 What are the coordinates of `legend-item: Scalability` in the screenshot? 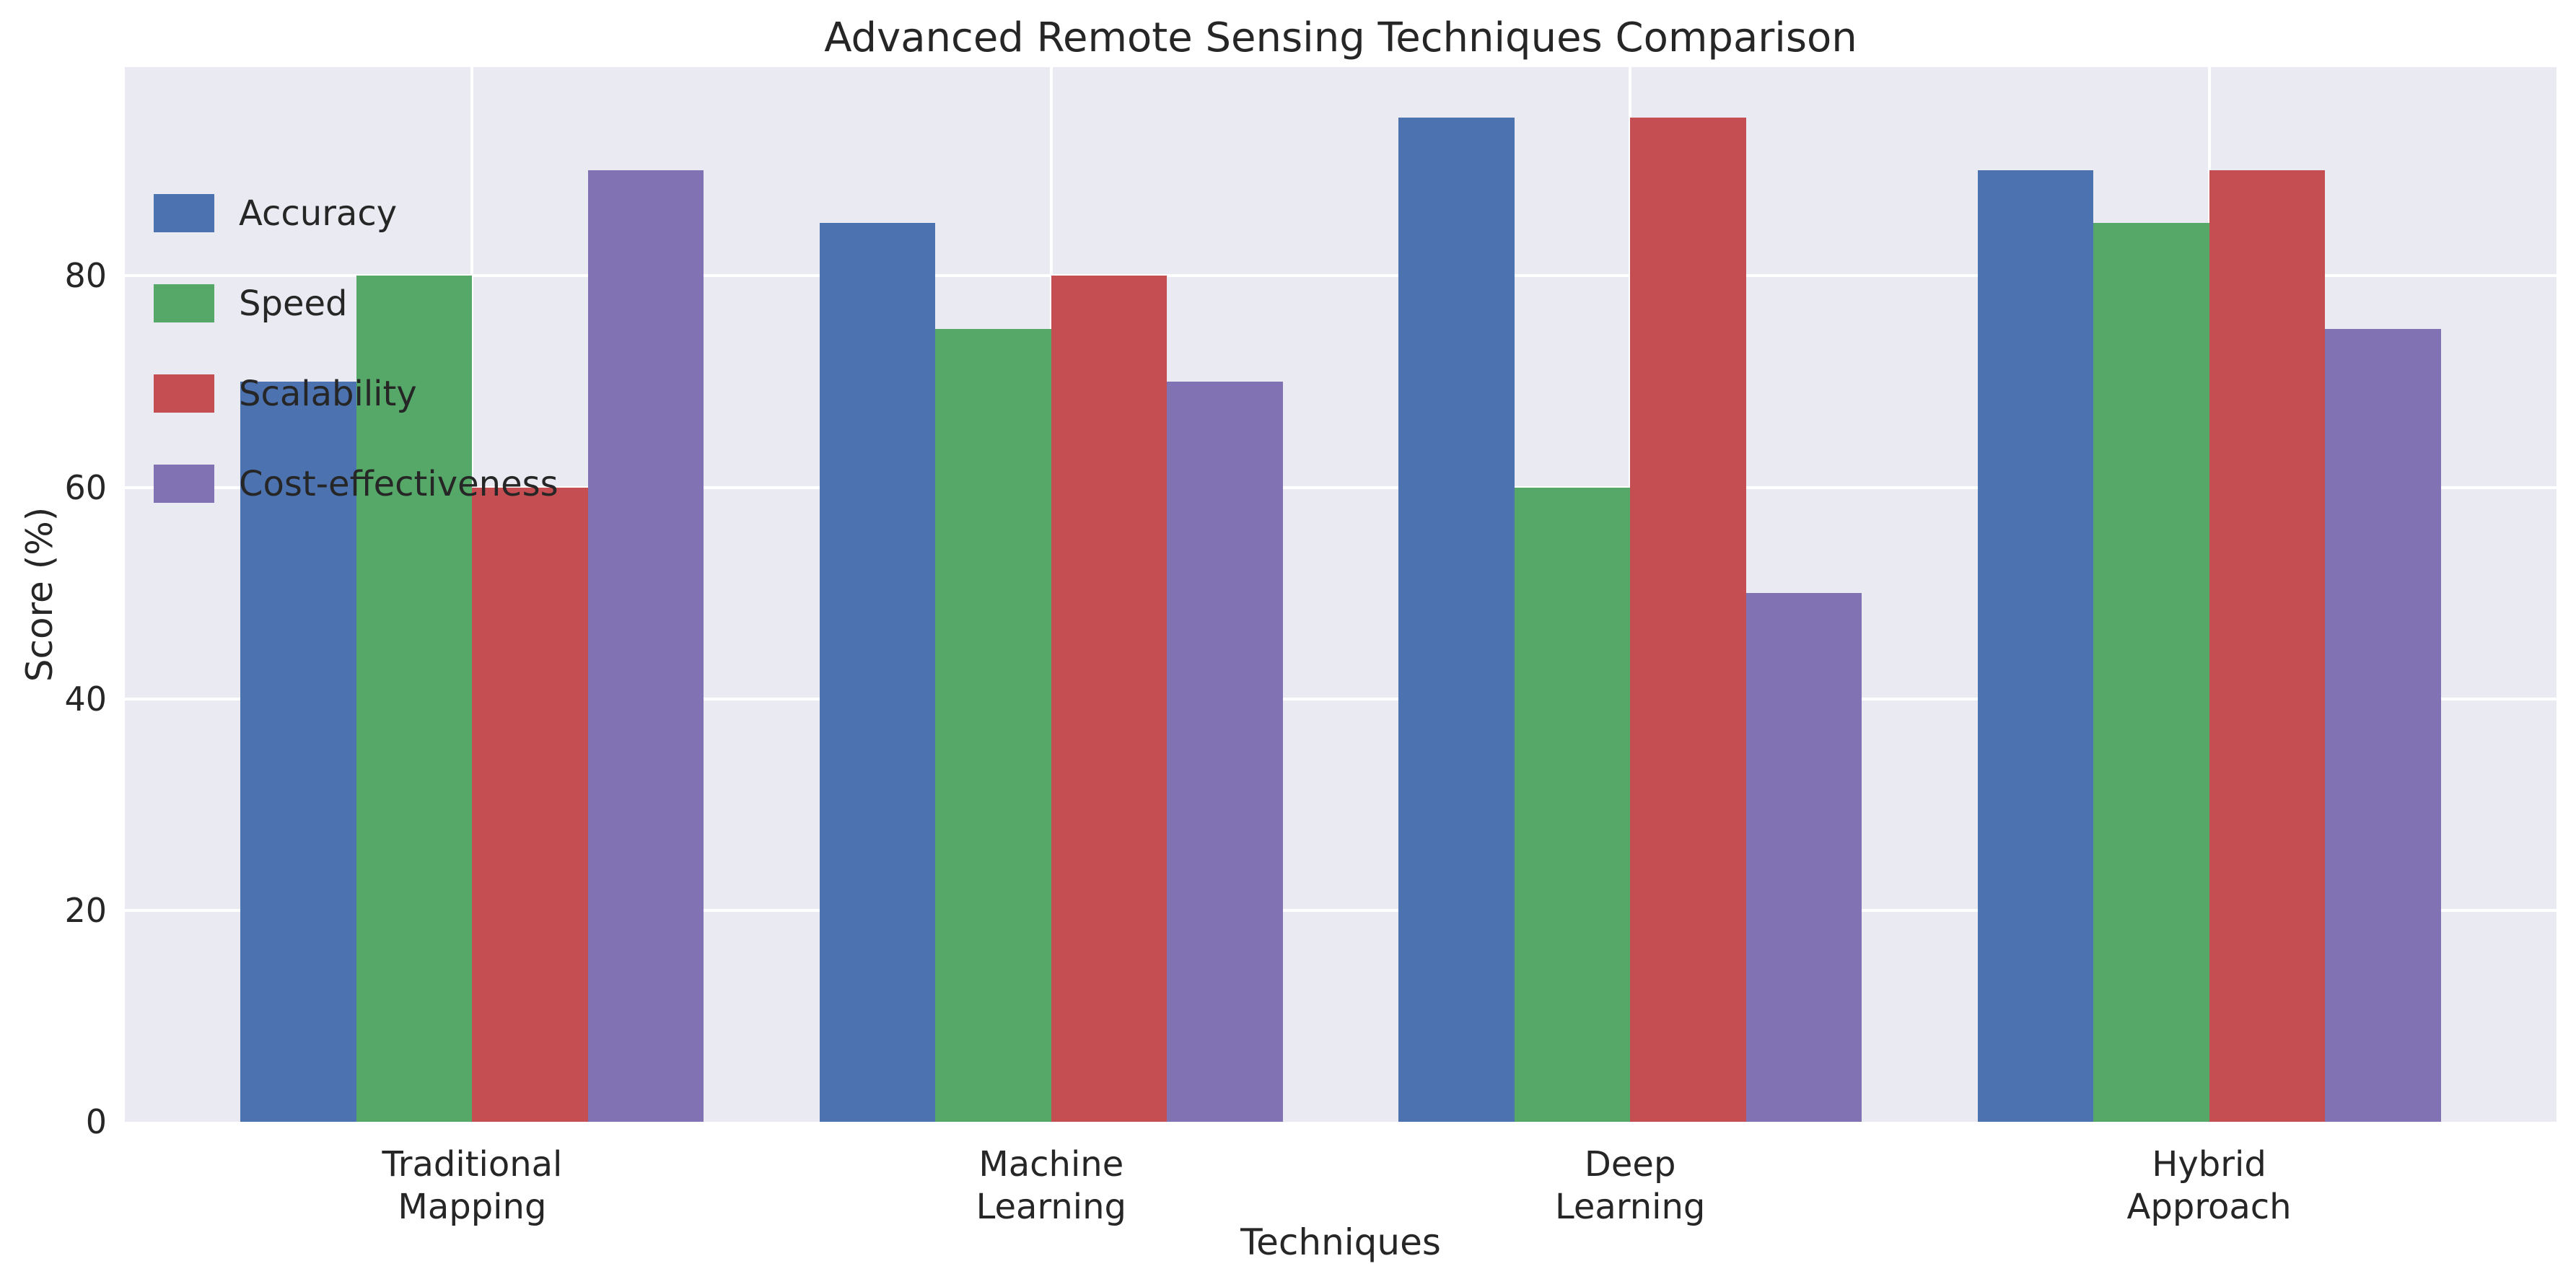 It's located at (356, 394).